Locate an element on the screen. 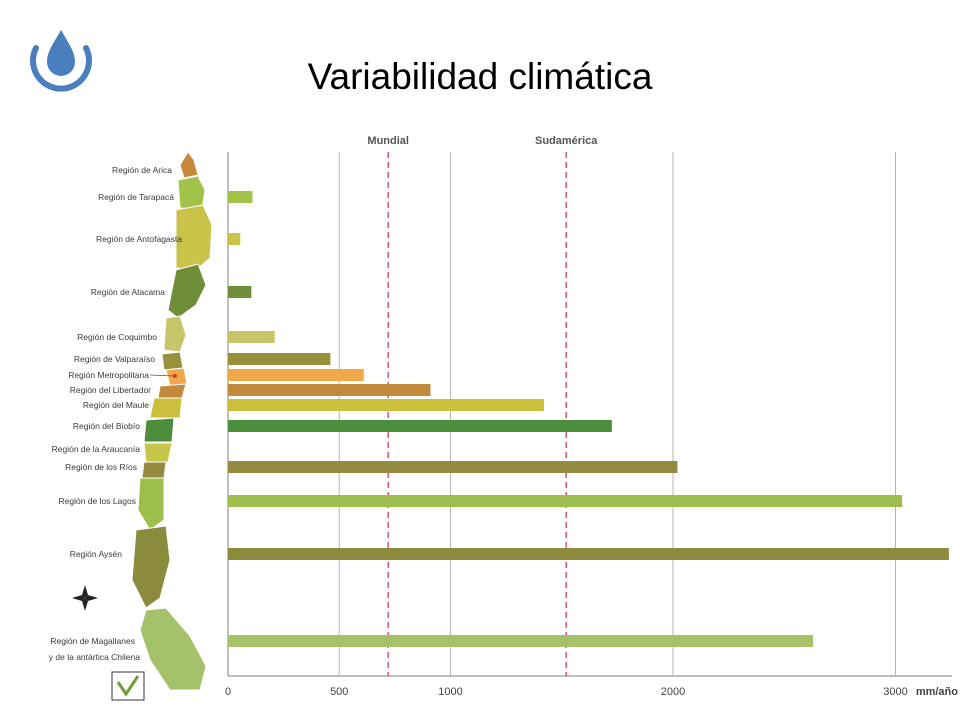 This screenshot has width=960, height=720. category-label: Región Aysén is located at coordinates (96, 554).